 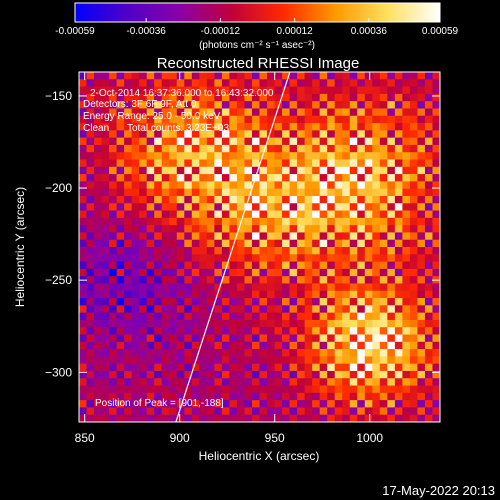 I want to click on colorbar-tick-label: 0.00036, so click(x=369, y=31).